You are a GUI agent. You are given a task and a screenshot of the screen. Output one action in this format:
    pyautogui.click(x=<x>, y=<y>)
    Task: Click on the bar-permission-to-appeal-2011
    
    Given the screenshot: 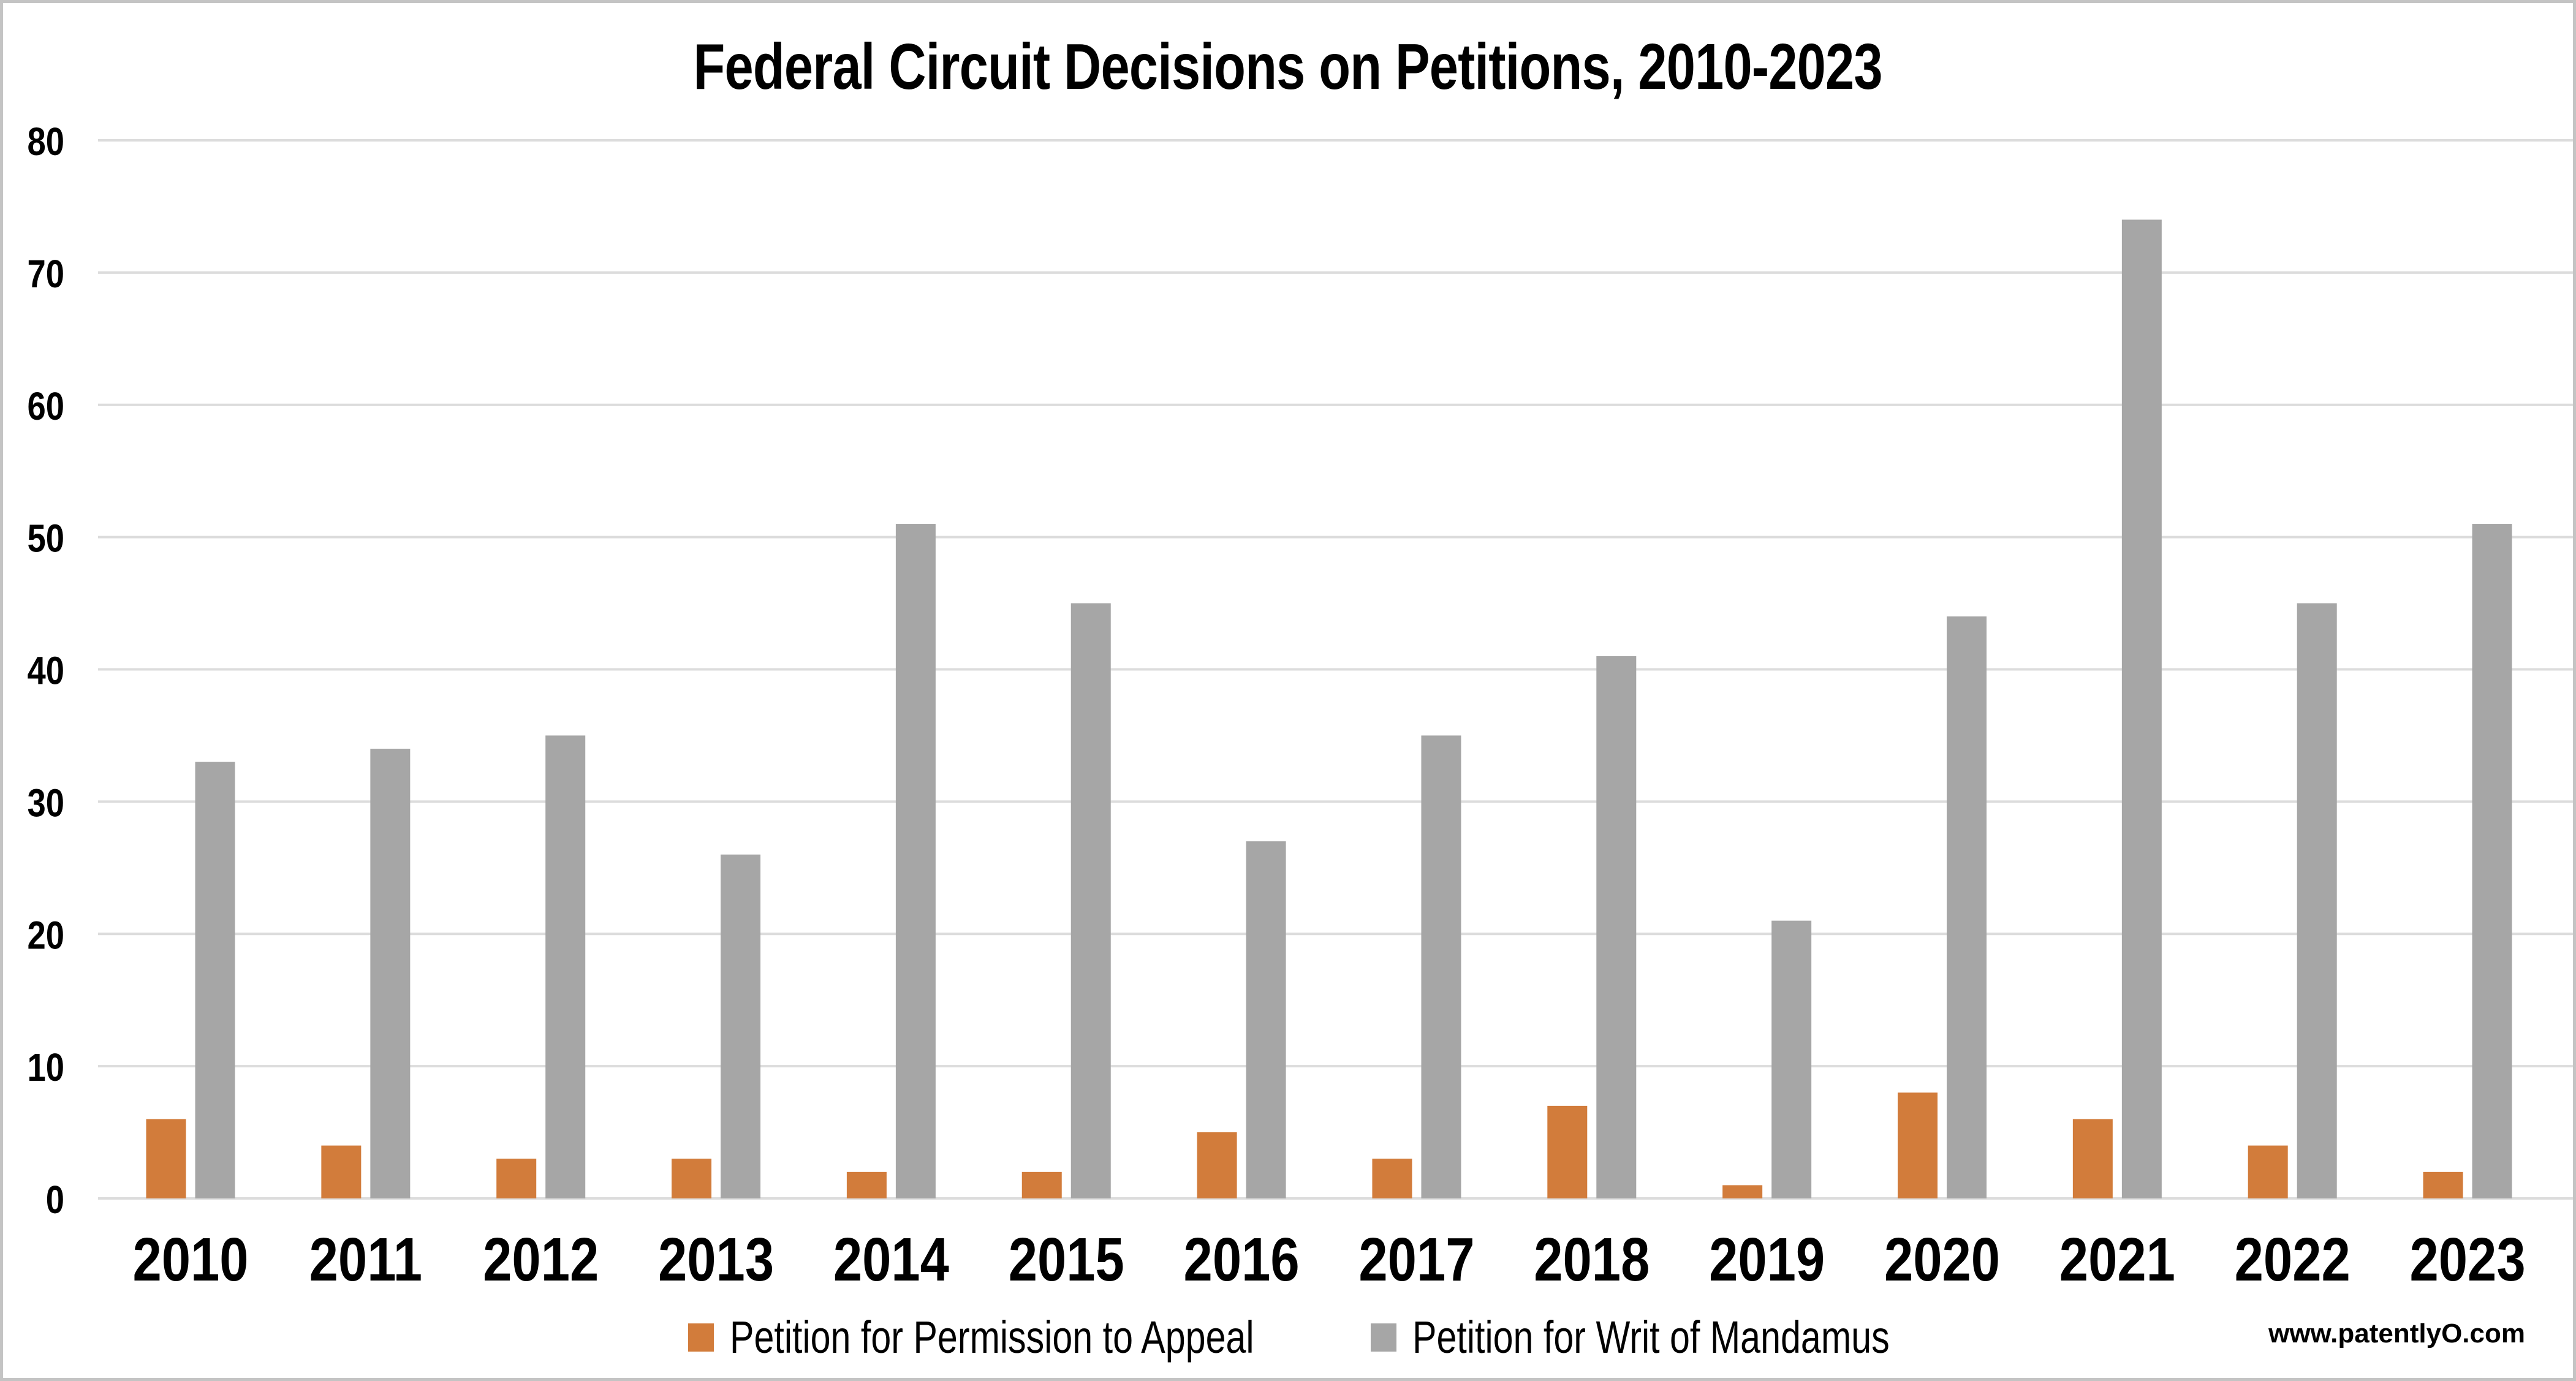 What is the action you would take?
    pyautogui.click(x=341, y=1172)
    